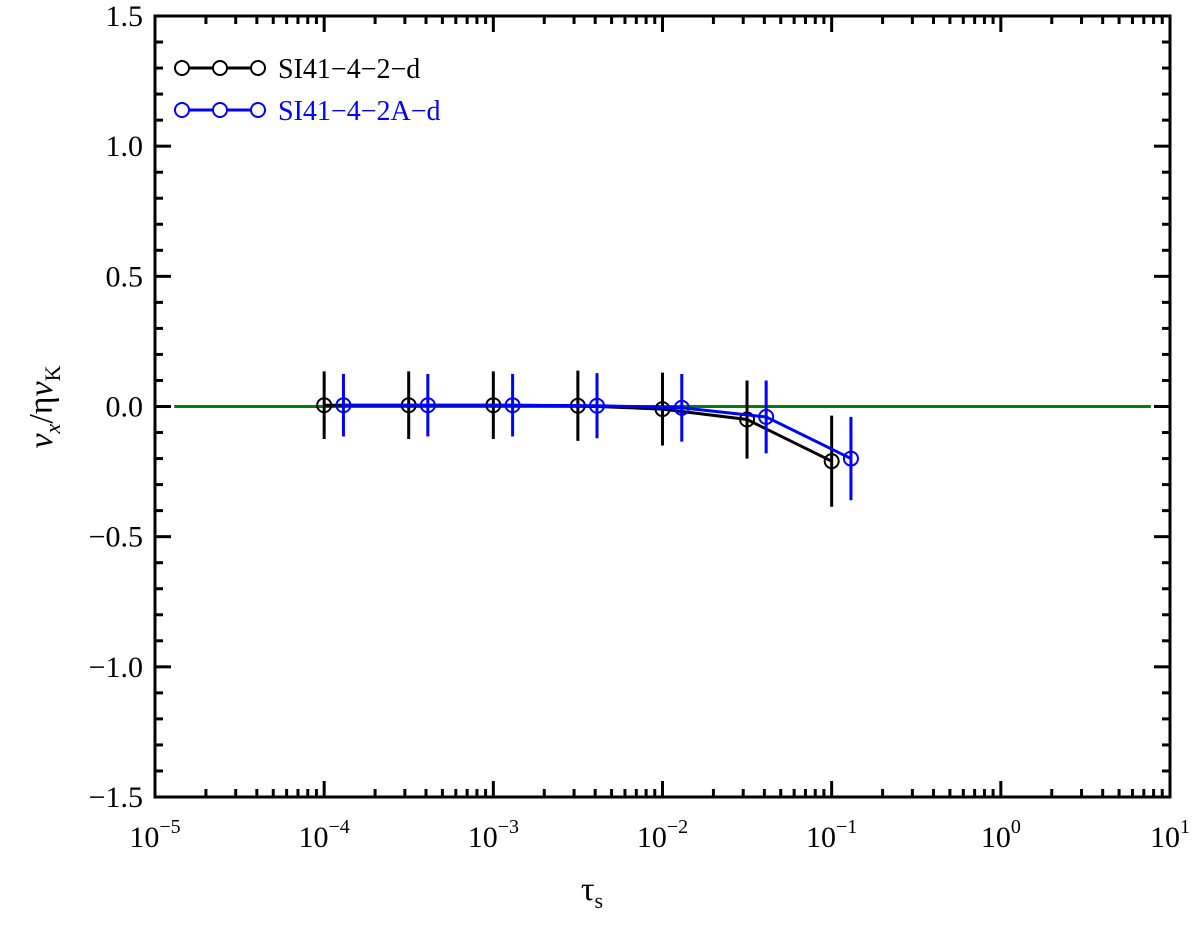 Image resolution: width=1200 pixels, height=927 pixels. I want to click on x-axis-label: τs, so click(592, 892).